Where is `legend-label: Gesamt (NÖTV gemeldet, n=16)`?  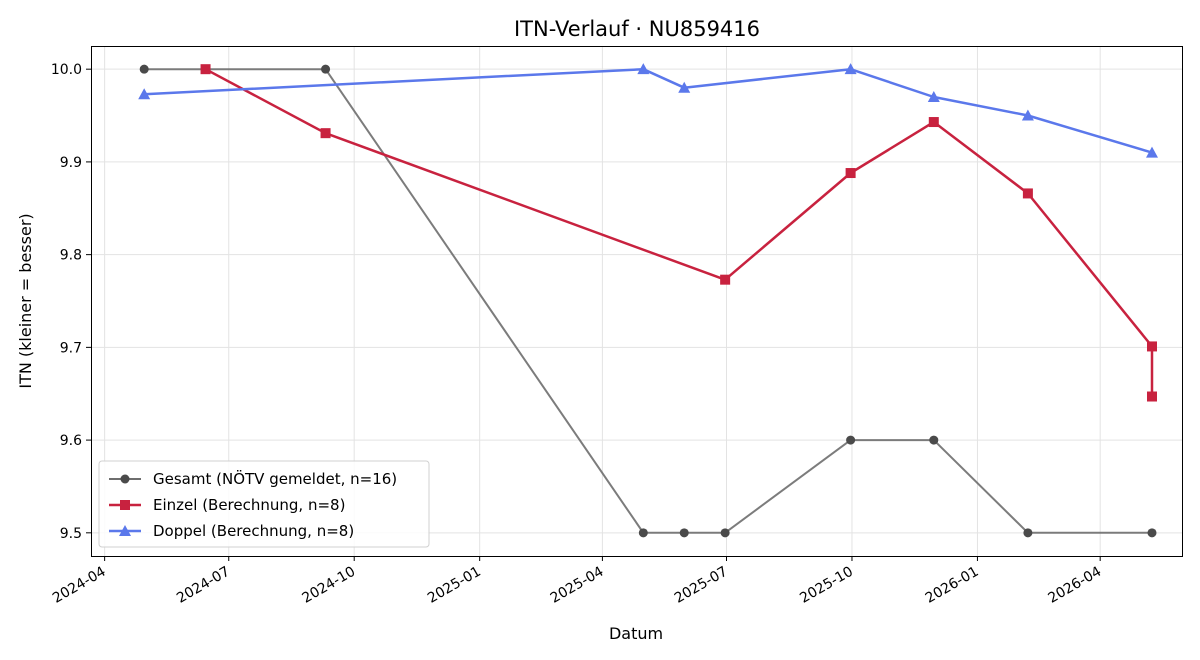
legend-label: Gesamt (NÖTV gemeldet, n=16) is located at coordinates (275, 478).